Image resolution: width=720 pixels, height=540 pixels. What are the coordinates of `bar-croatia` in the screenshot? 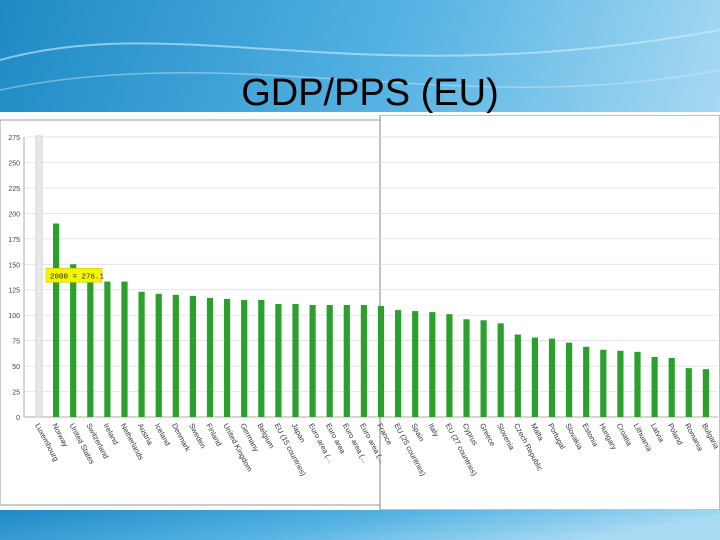 It's located at (620, 383).